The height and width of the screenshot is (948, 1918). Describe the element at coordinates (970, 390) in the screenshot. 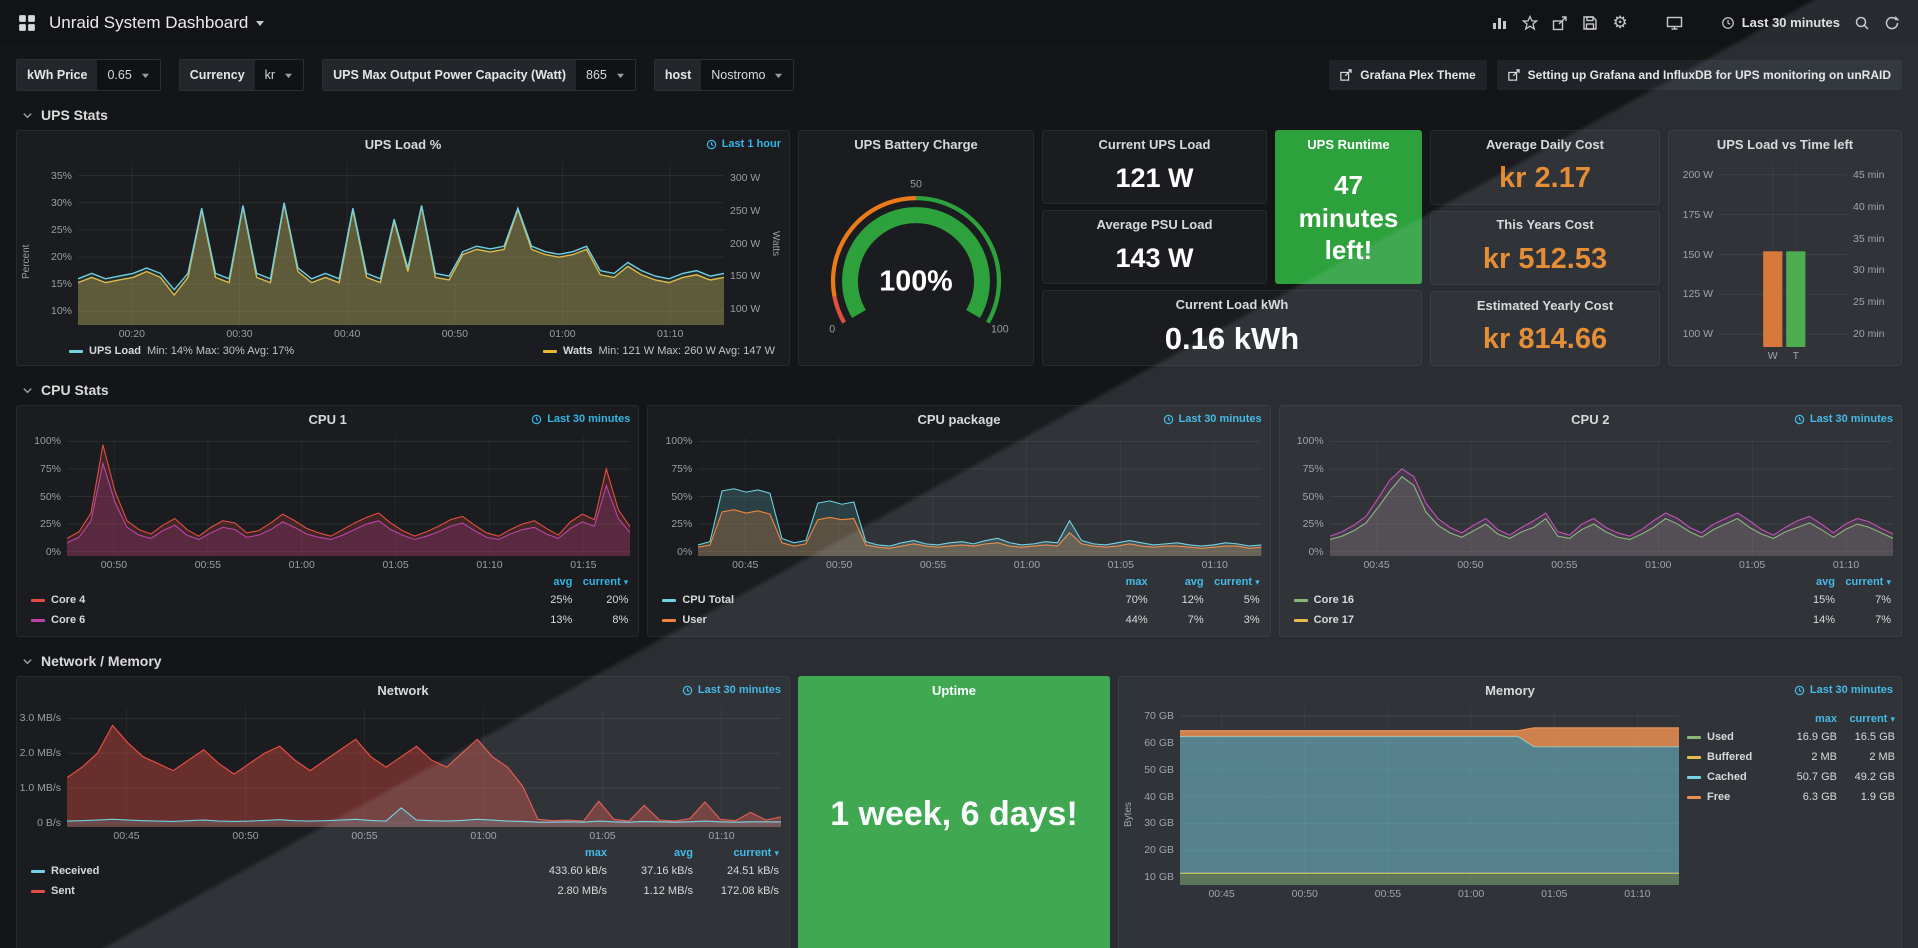

I see `row-header-cpu-stats: CPU Stats` at that location.